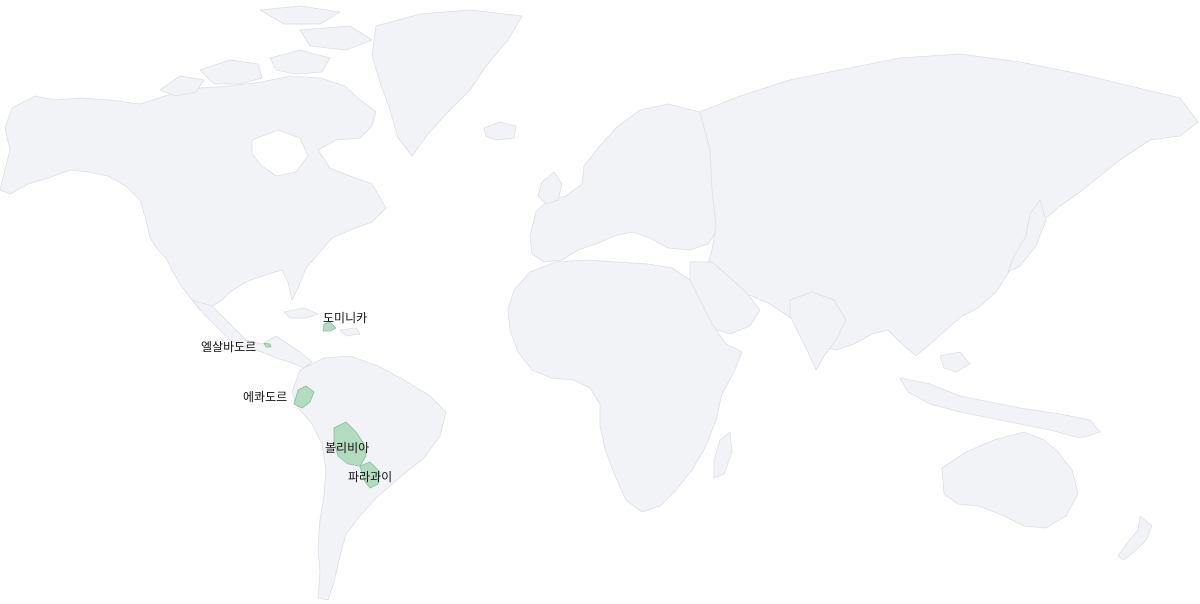 The width and height of the screenshot is (1200, 604). I want to click on africa, so click(625, 386).